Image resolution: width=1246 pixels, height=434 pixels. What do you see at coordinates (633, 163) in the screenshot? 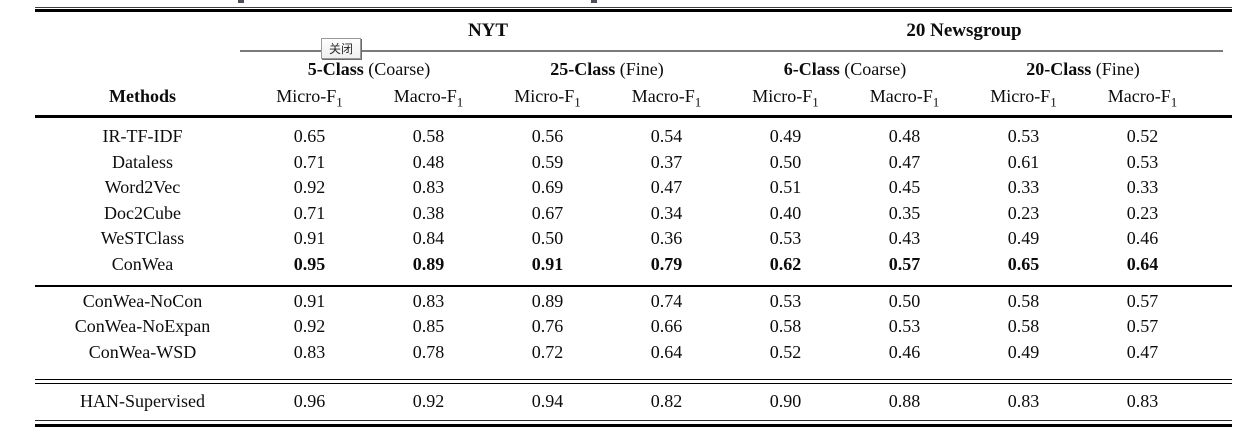
I see `table-row: Dataless 0.71 0.48 0.59 0.37 0.50 0.47 0.61 0.53` at bounding box center [633, 163].